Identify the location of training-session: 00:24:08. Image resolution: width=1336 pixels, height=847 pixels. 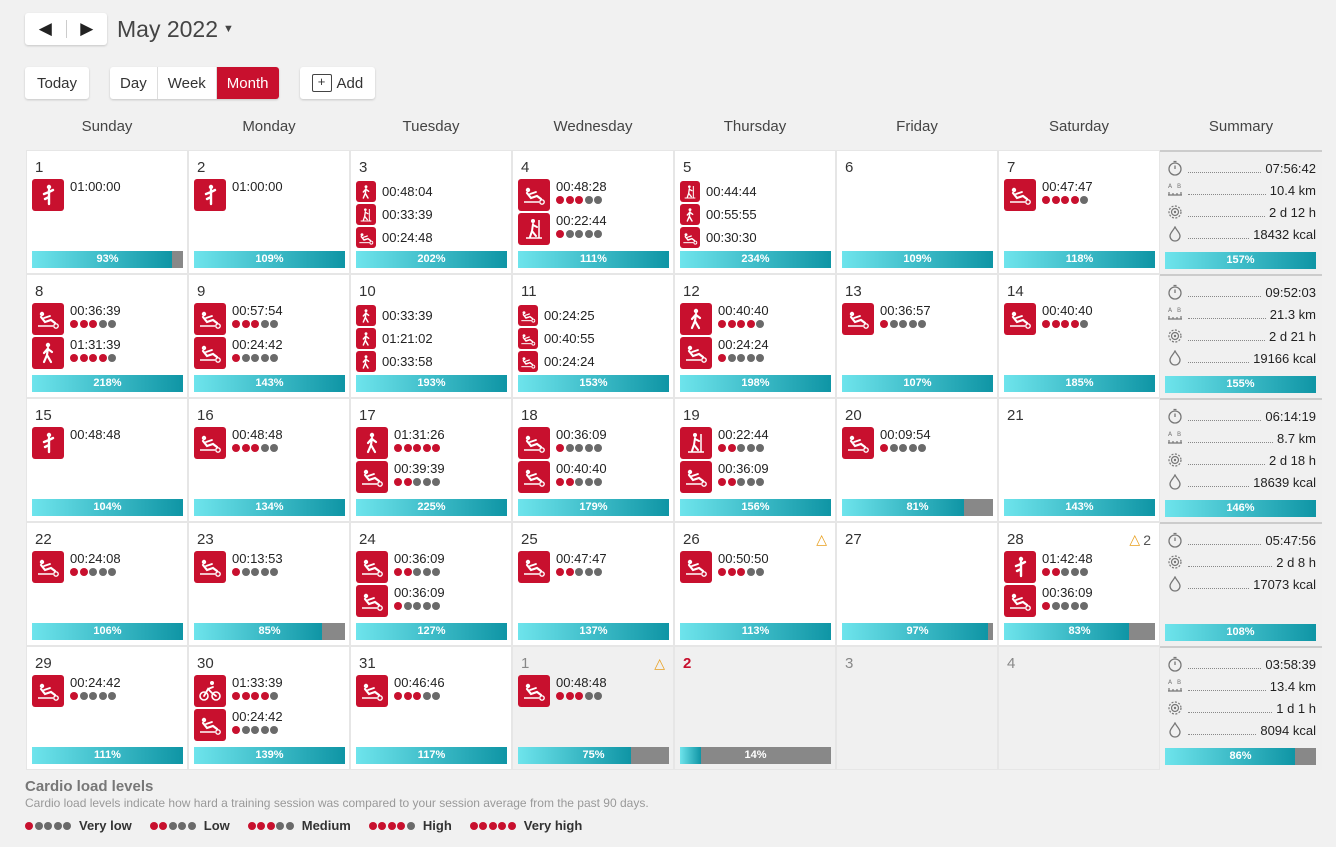
(107, 568).